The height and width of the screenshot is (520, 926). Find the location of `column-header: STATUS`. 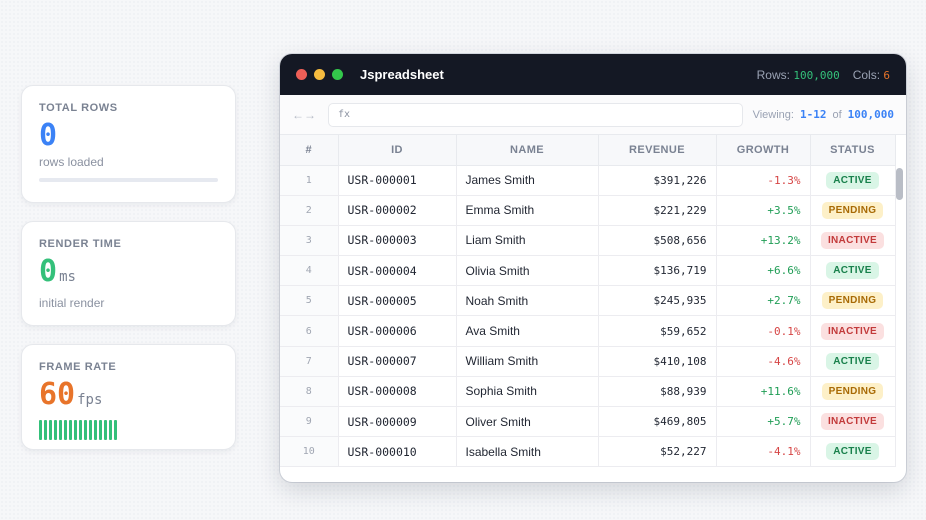

column-header: STATUS is located at coordinates (853, 150).